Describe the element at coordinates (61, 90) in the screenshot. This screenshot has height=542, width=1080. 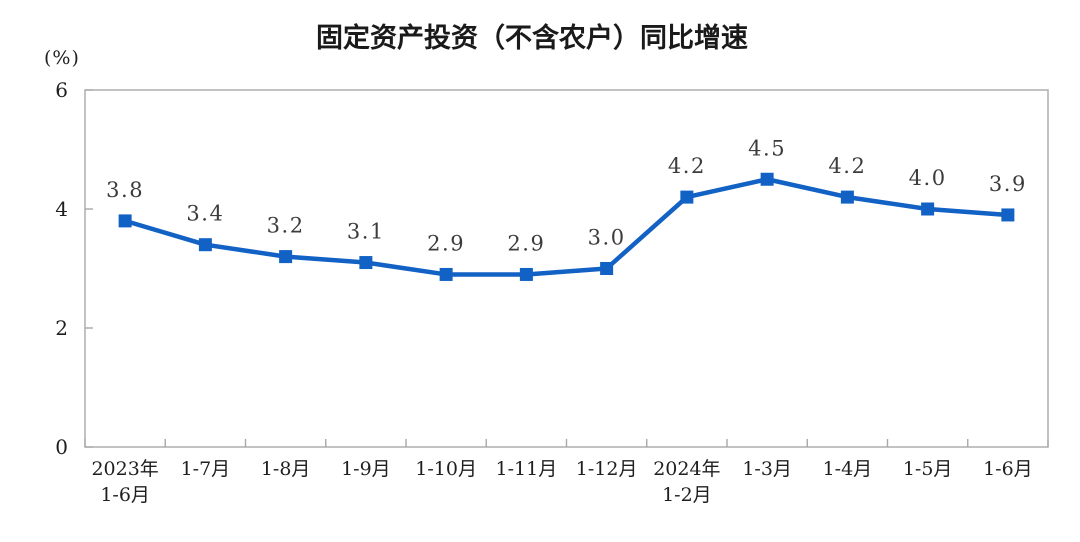
I see `y-tick-label: 6` at that location.